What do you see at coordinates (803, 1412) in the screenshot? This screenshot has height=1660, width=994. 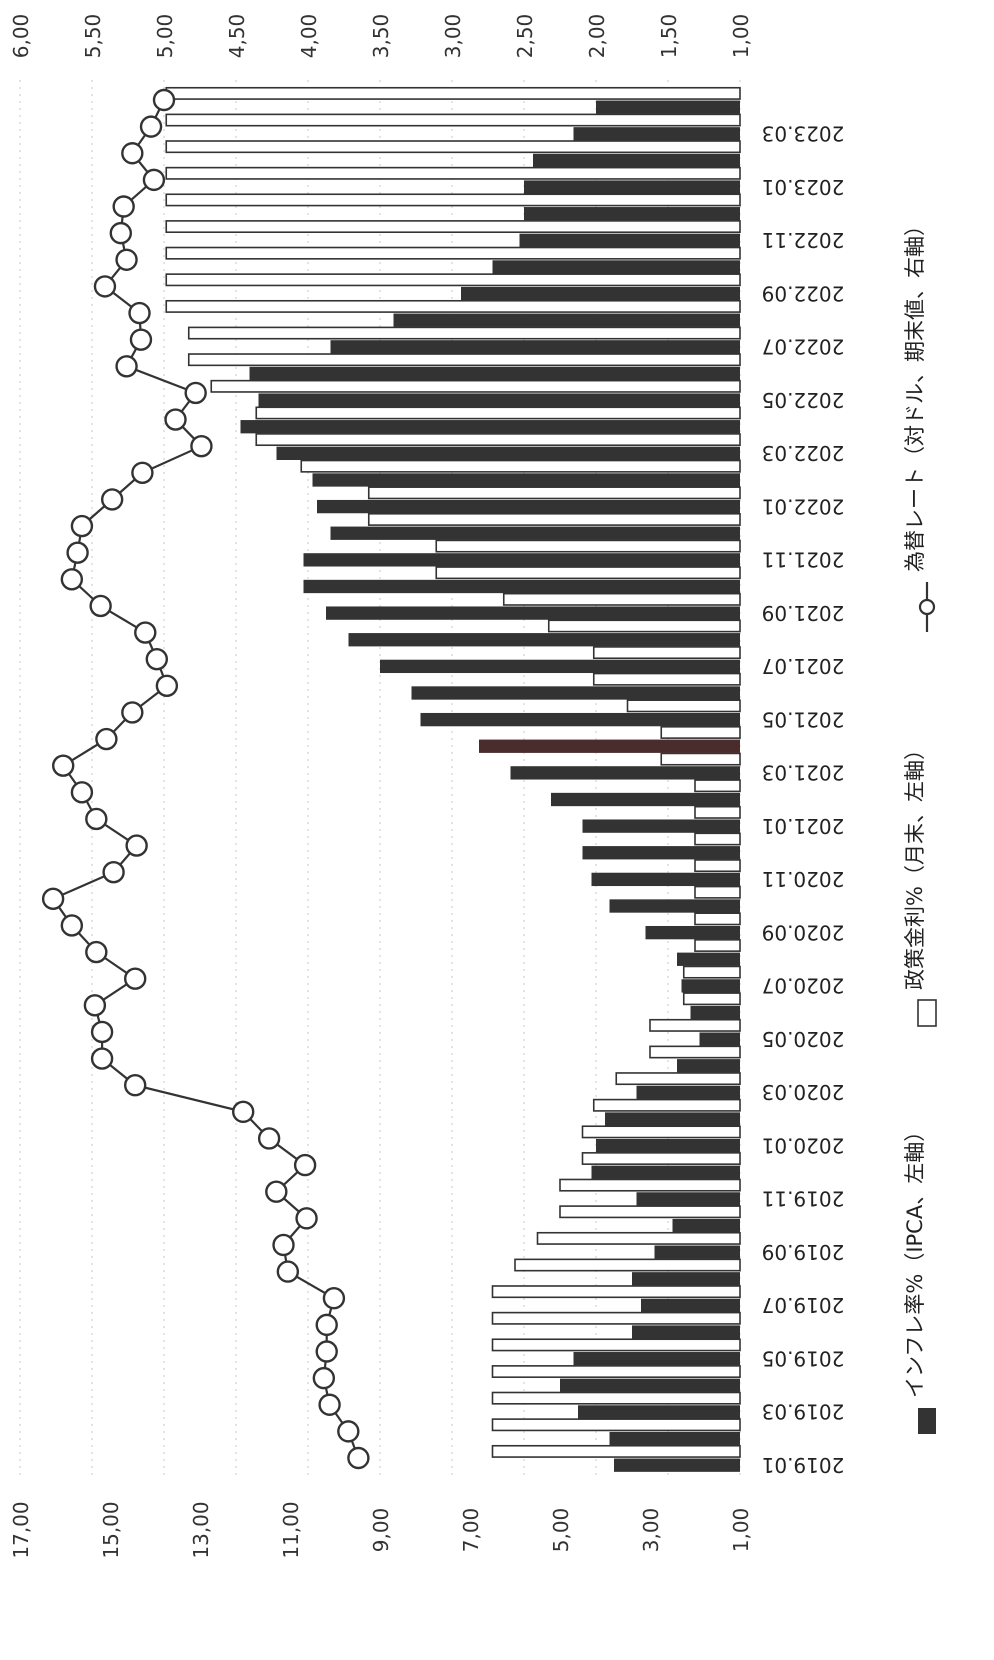 I see `category-label: 2019.03` at bounding box center [803, 1412].